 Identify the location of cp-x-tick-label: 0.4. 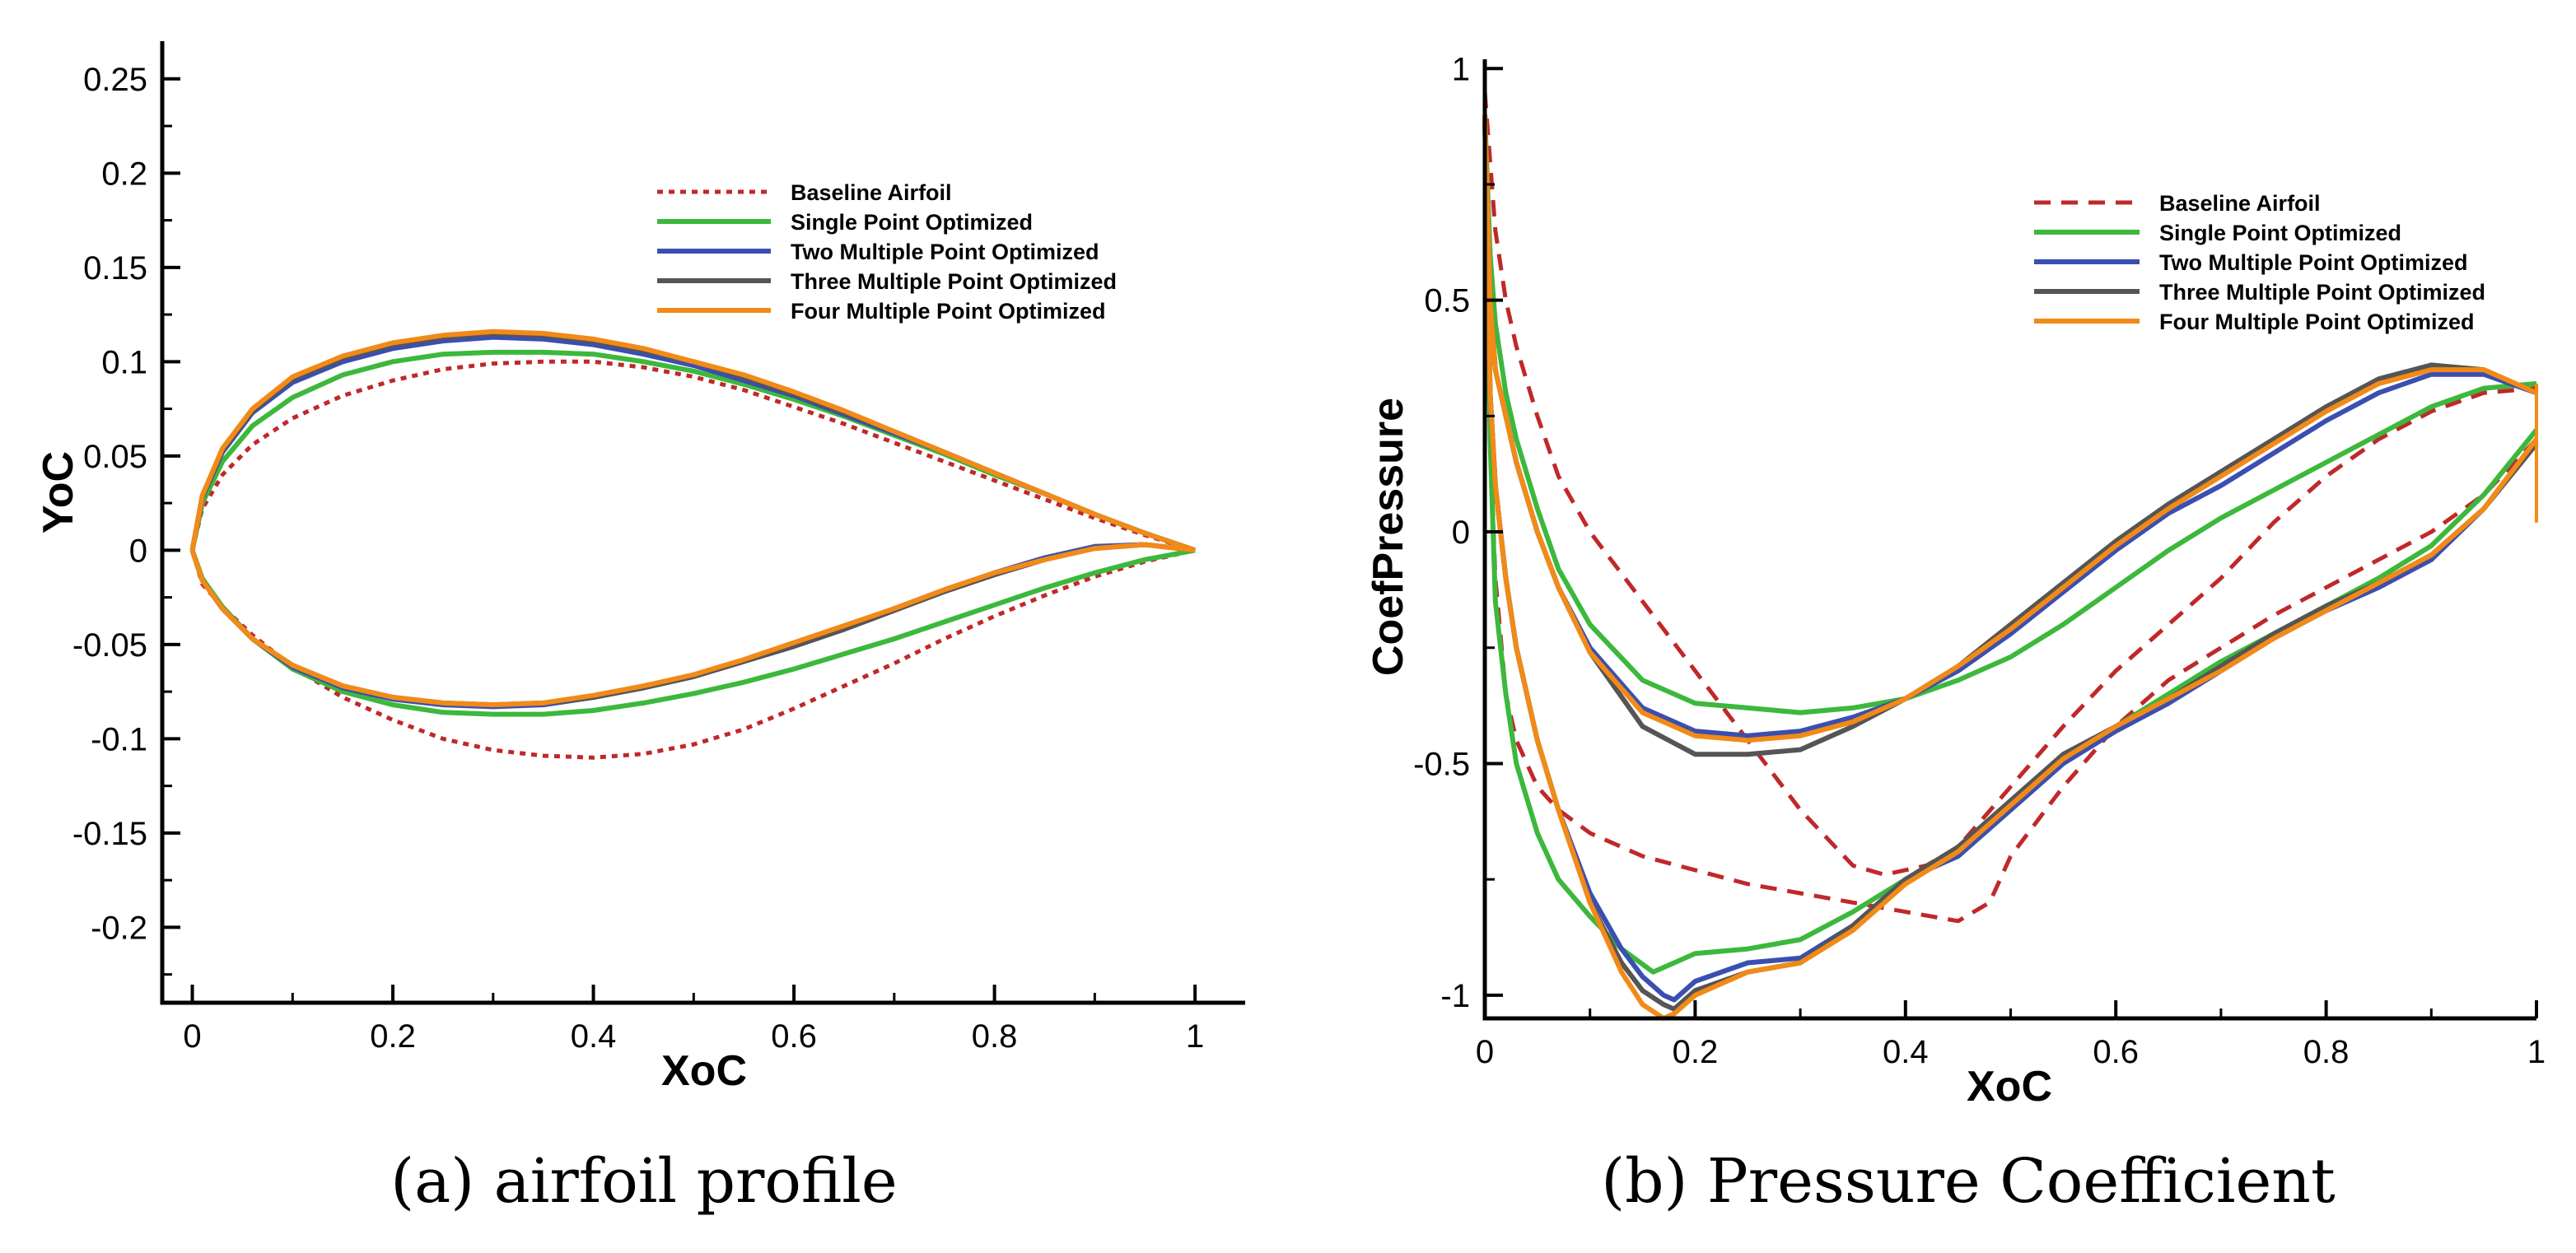
(1906, 1052).